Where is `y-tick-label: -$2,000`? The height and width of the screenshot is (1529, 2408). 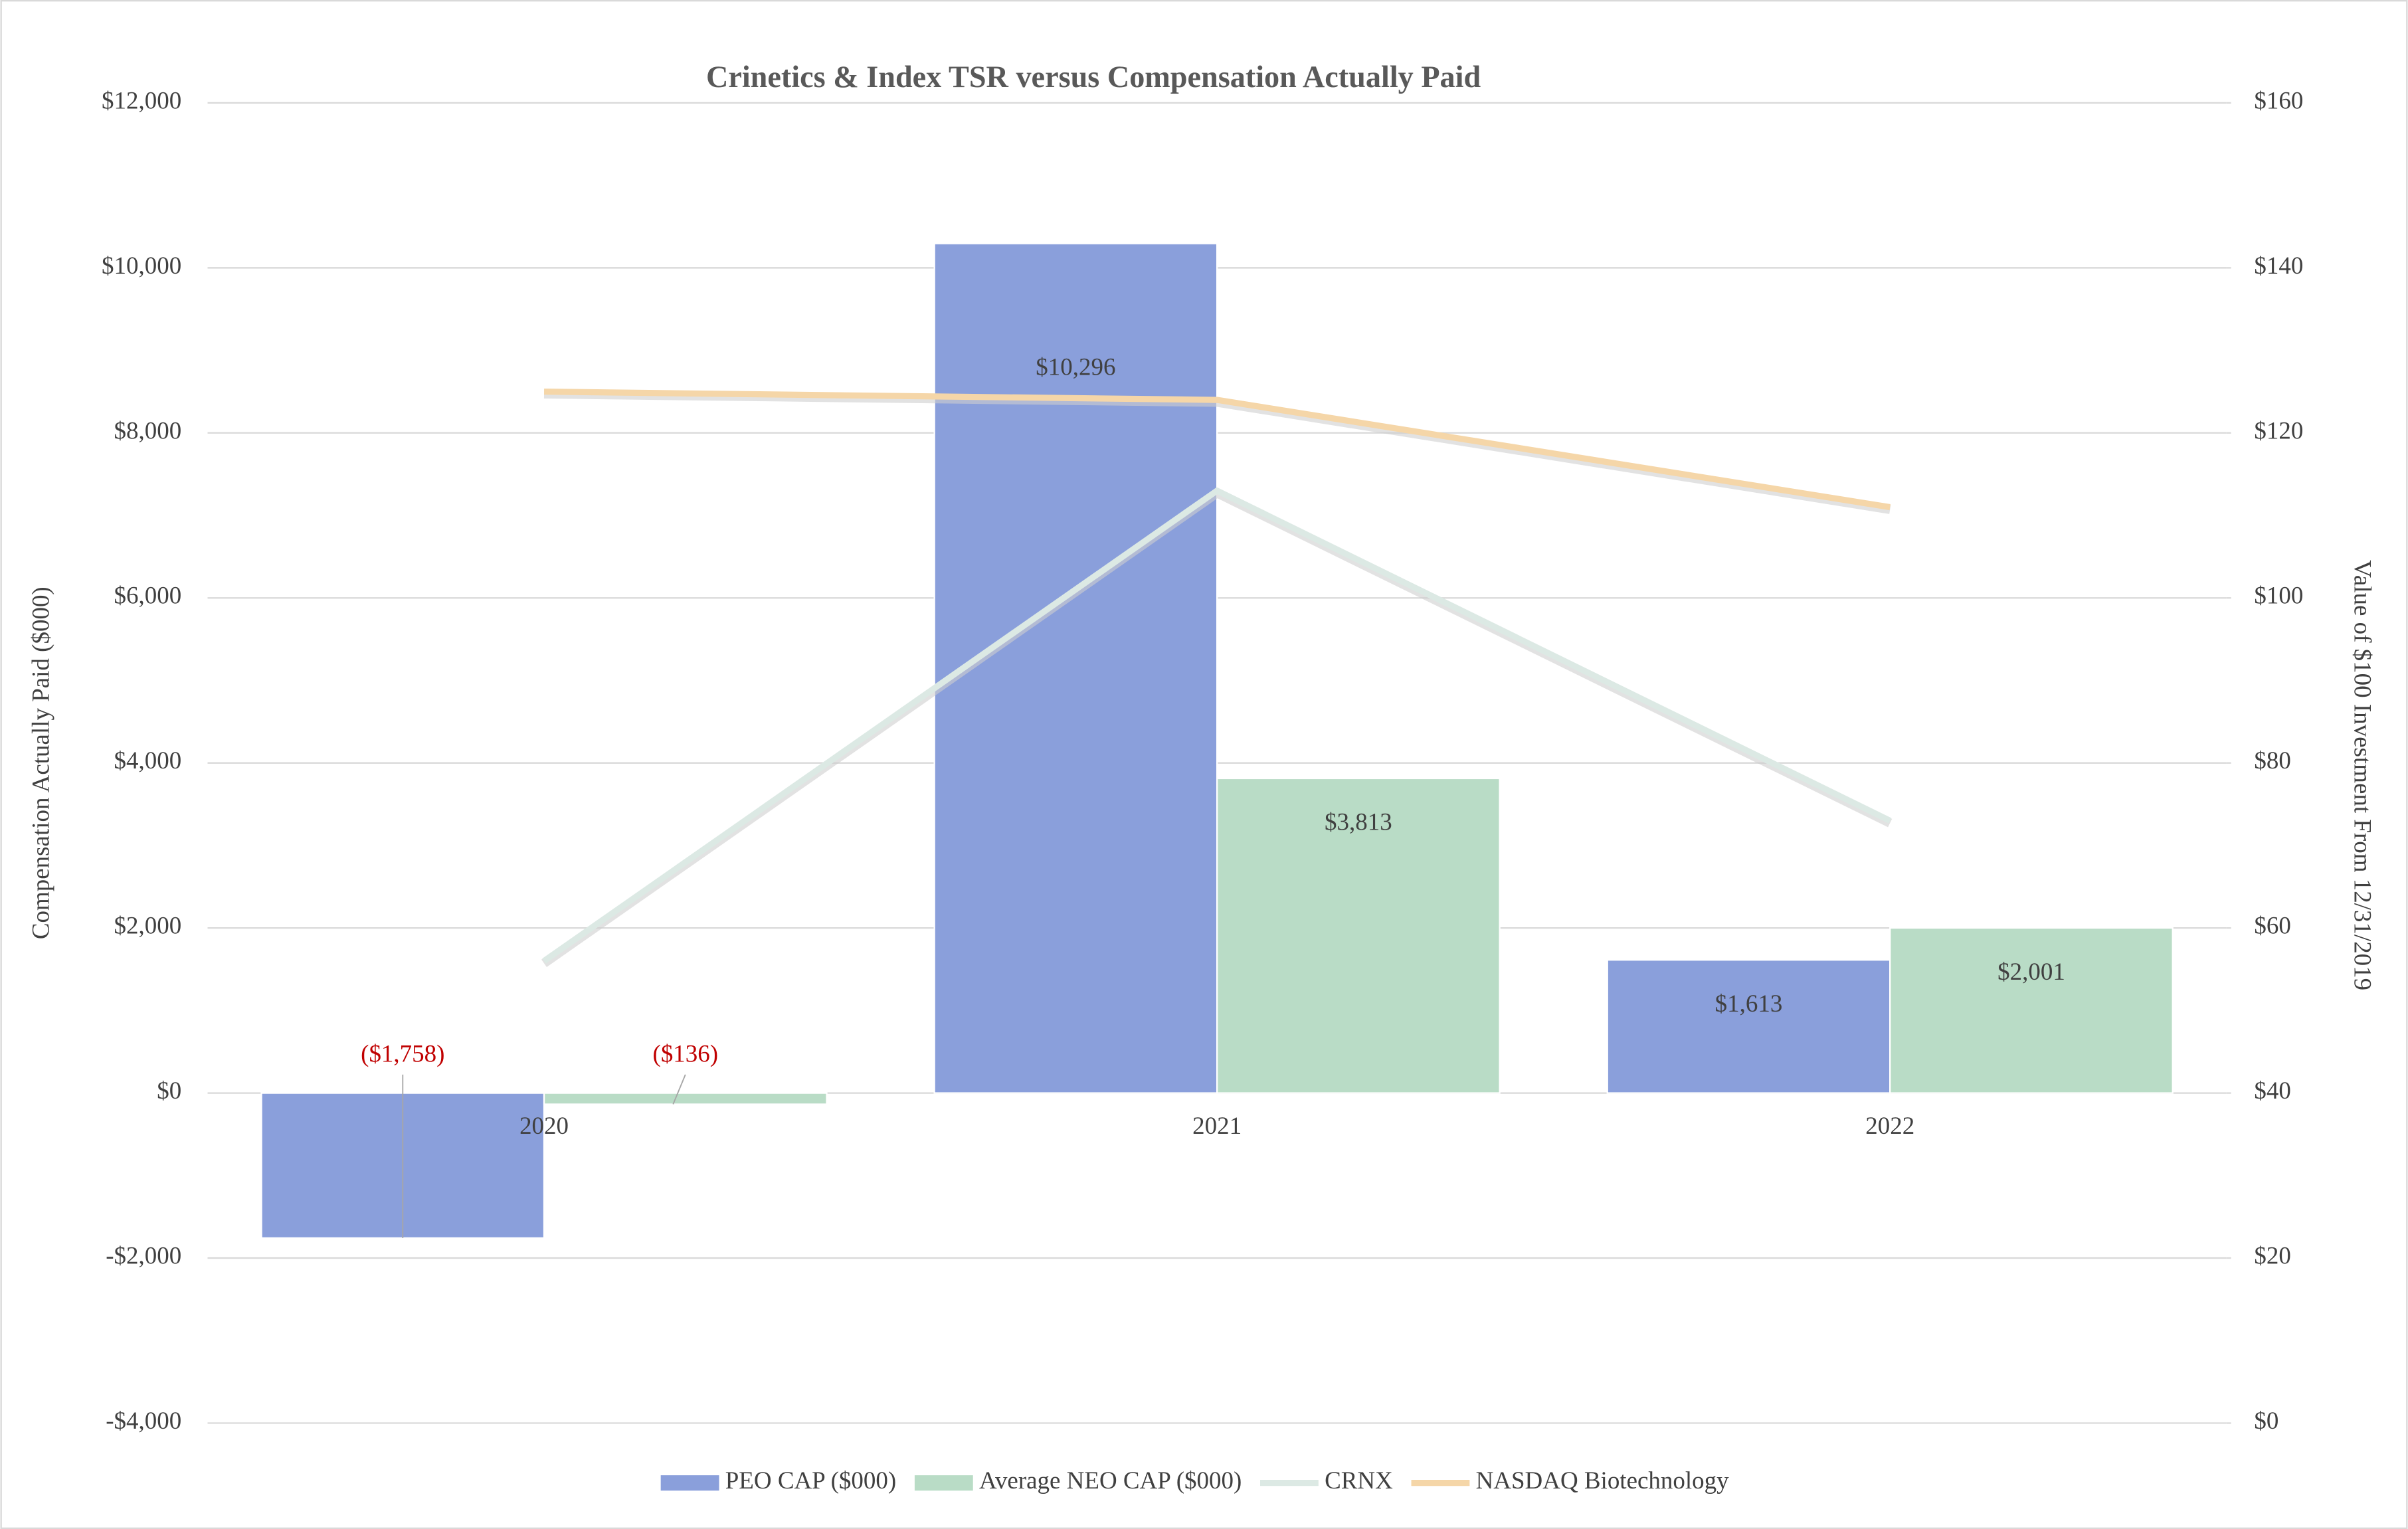
y-tick-label: -$2,000 is located at coordinates (143, 1255).